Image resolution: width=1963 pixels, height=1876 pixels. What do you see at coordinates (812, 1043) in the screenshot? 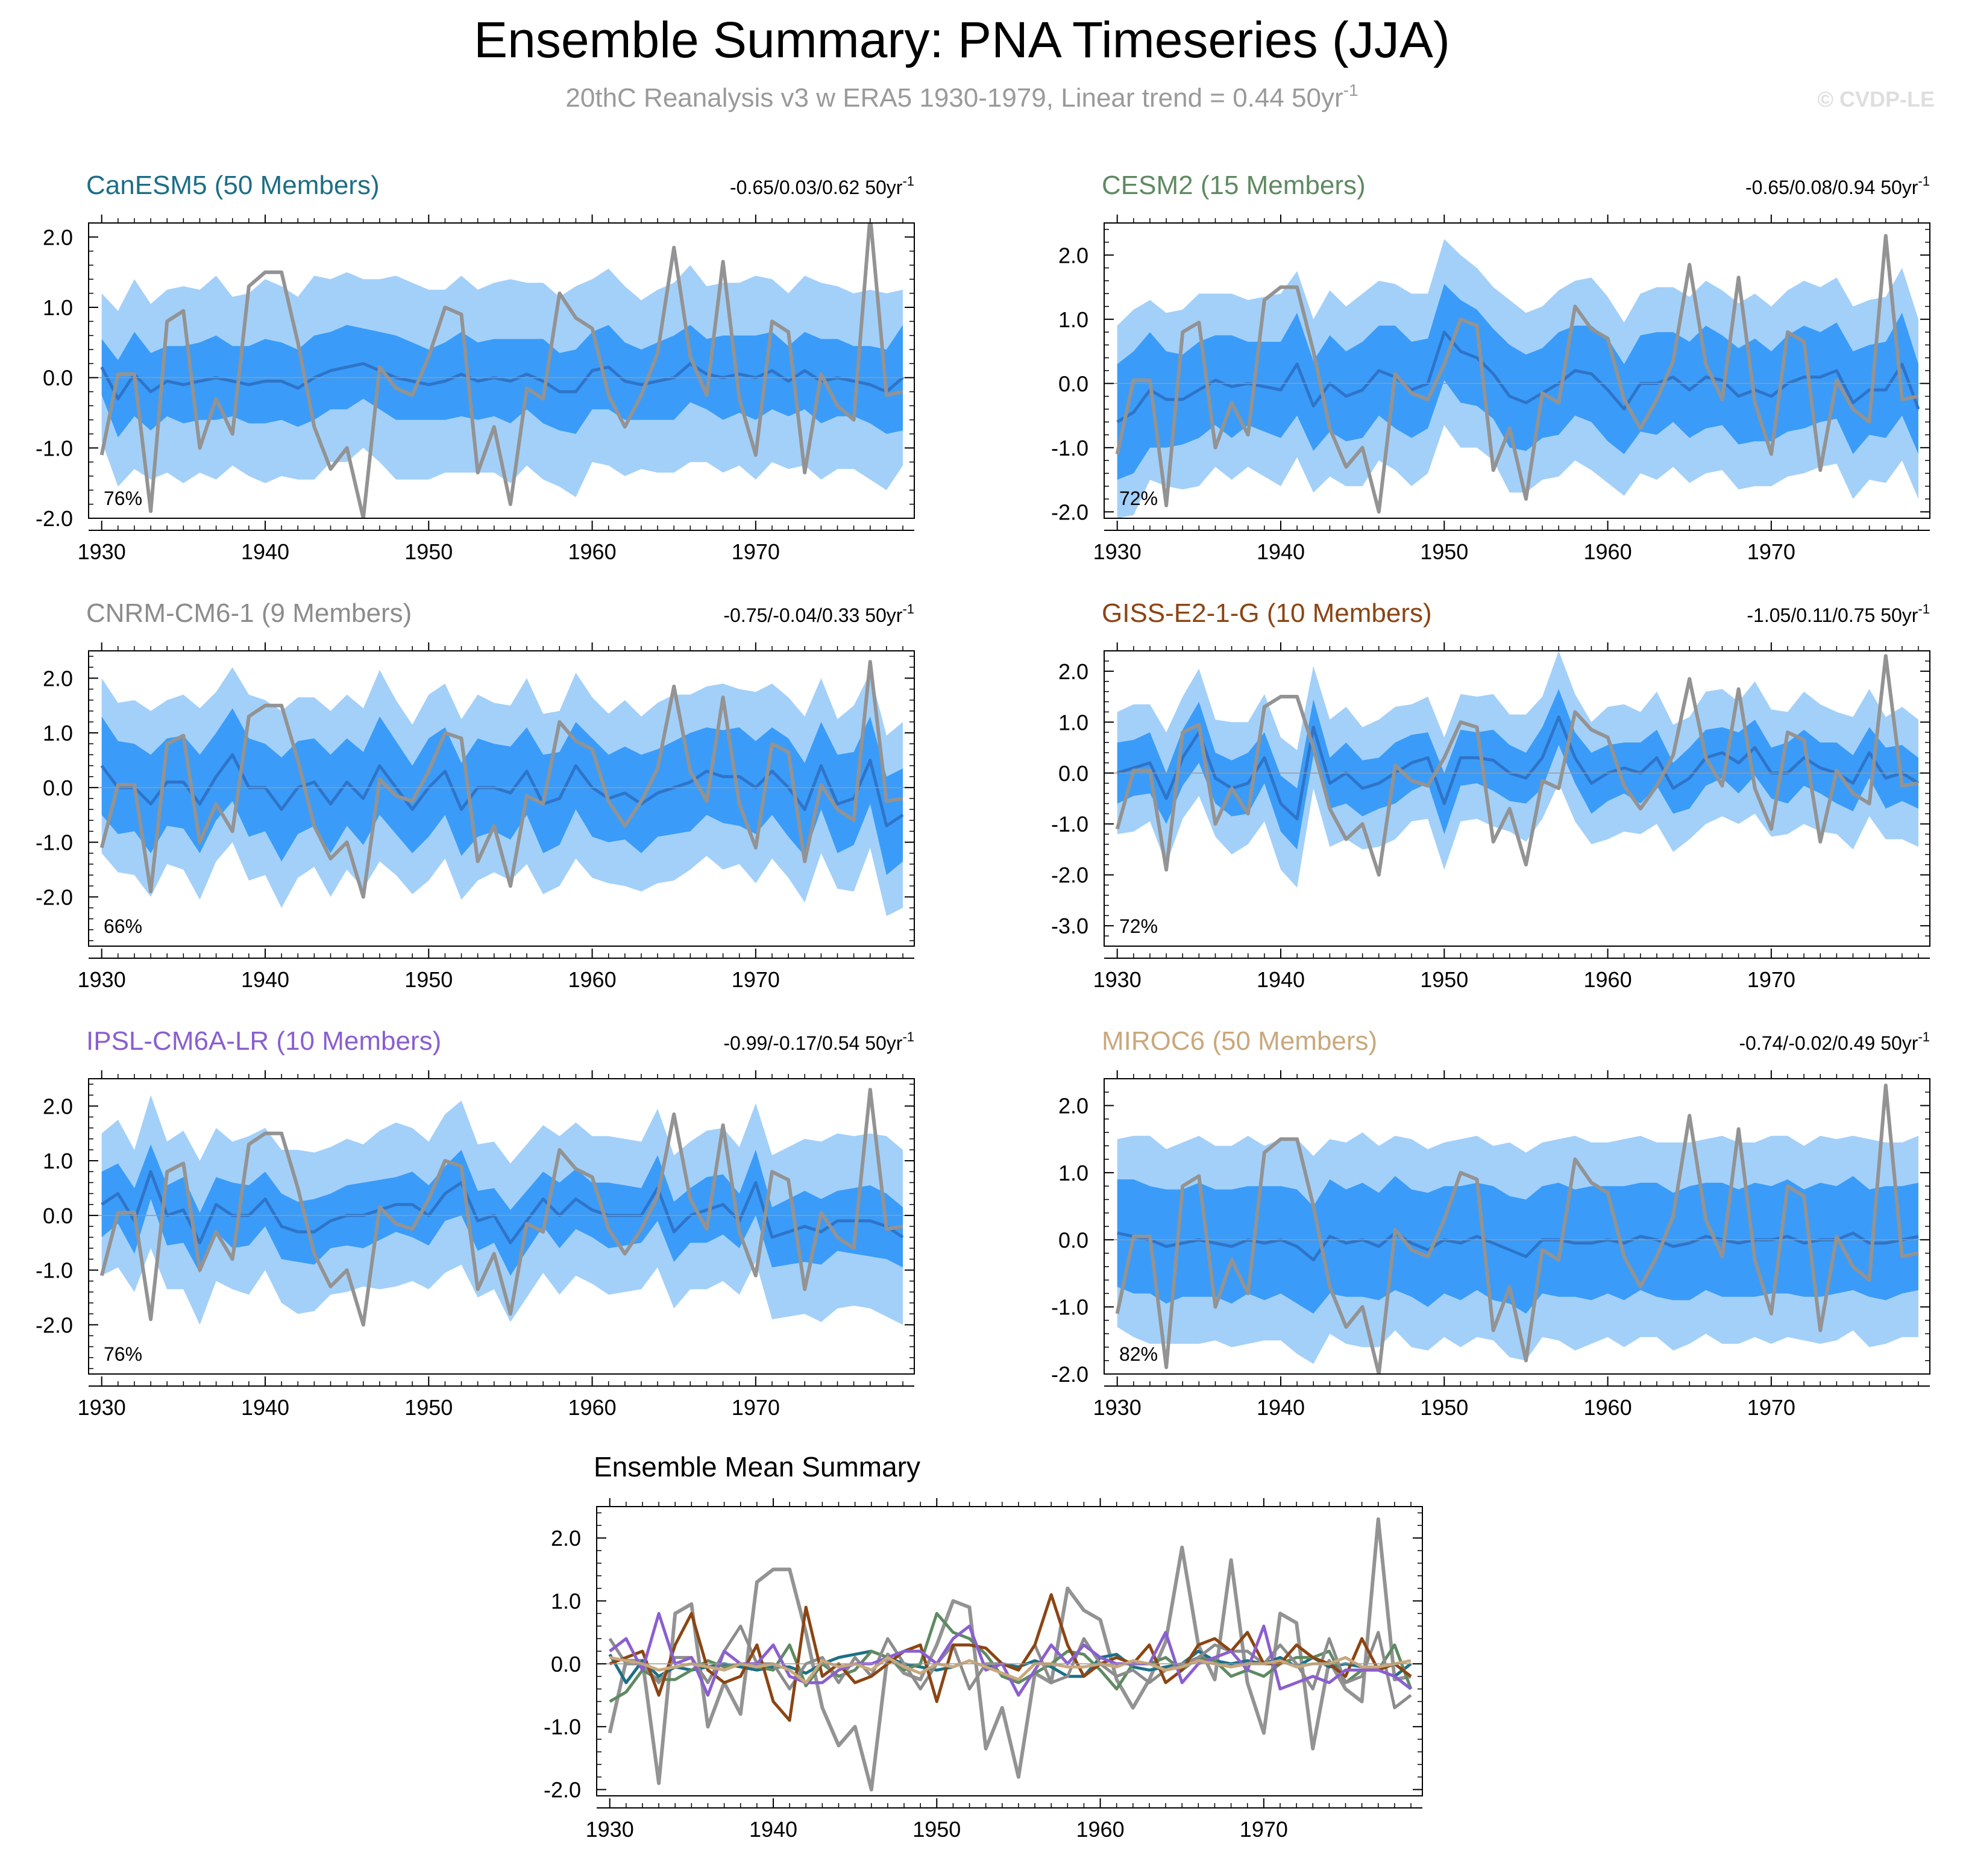
I see `panel-trend-value: -0.99/-0.17/0.54 50yr` at bounding box center [812, 1043].